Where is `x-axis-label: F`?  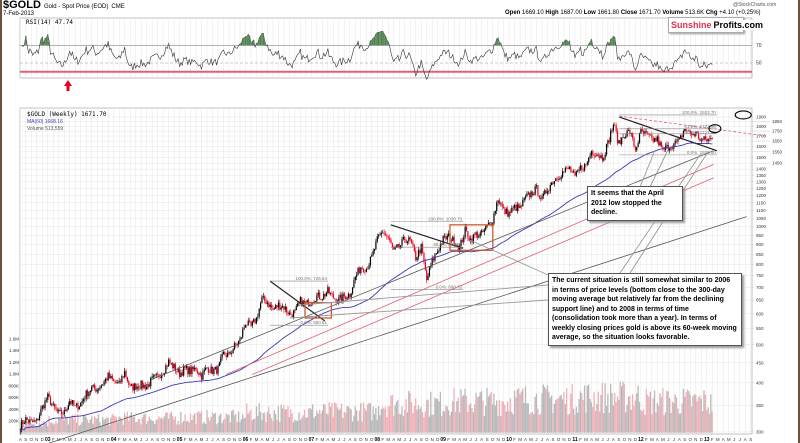 x-axis-label: F is located at coordinates (448, 439).